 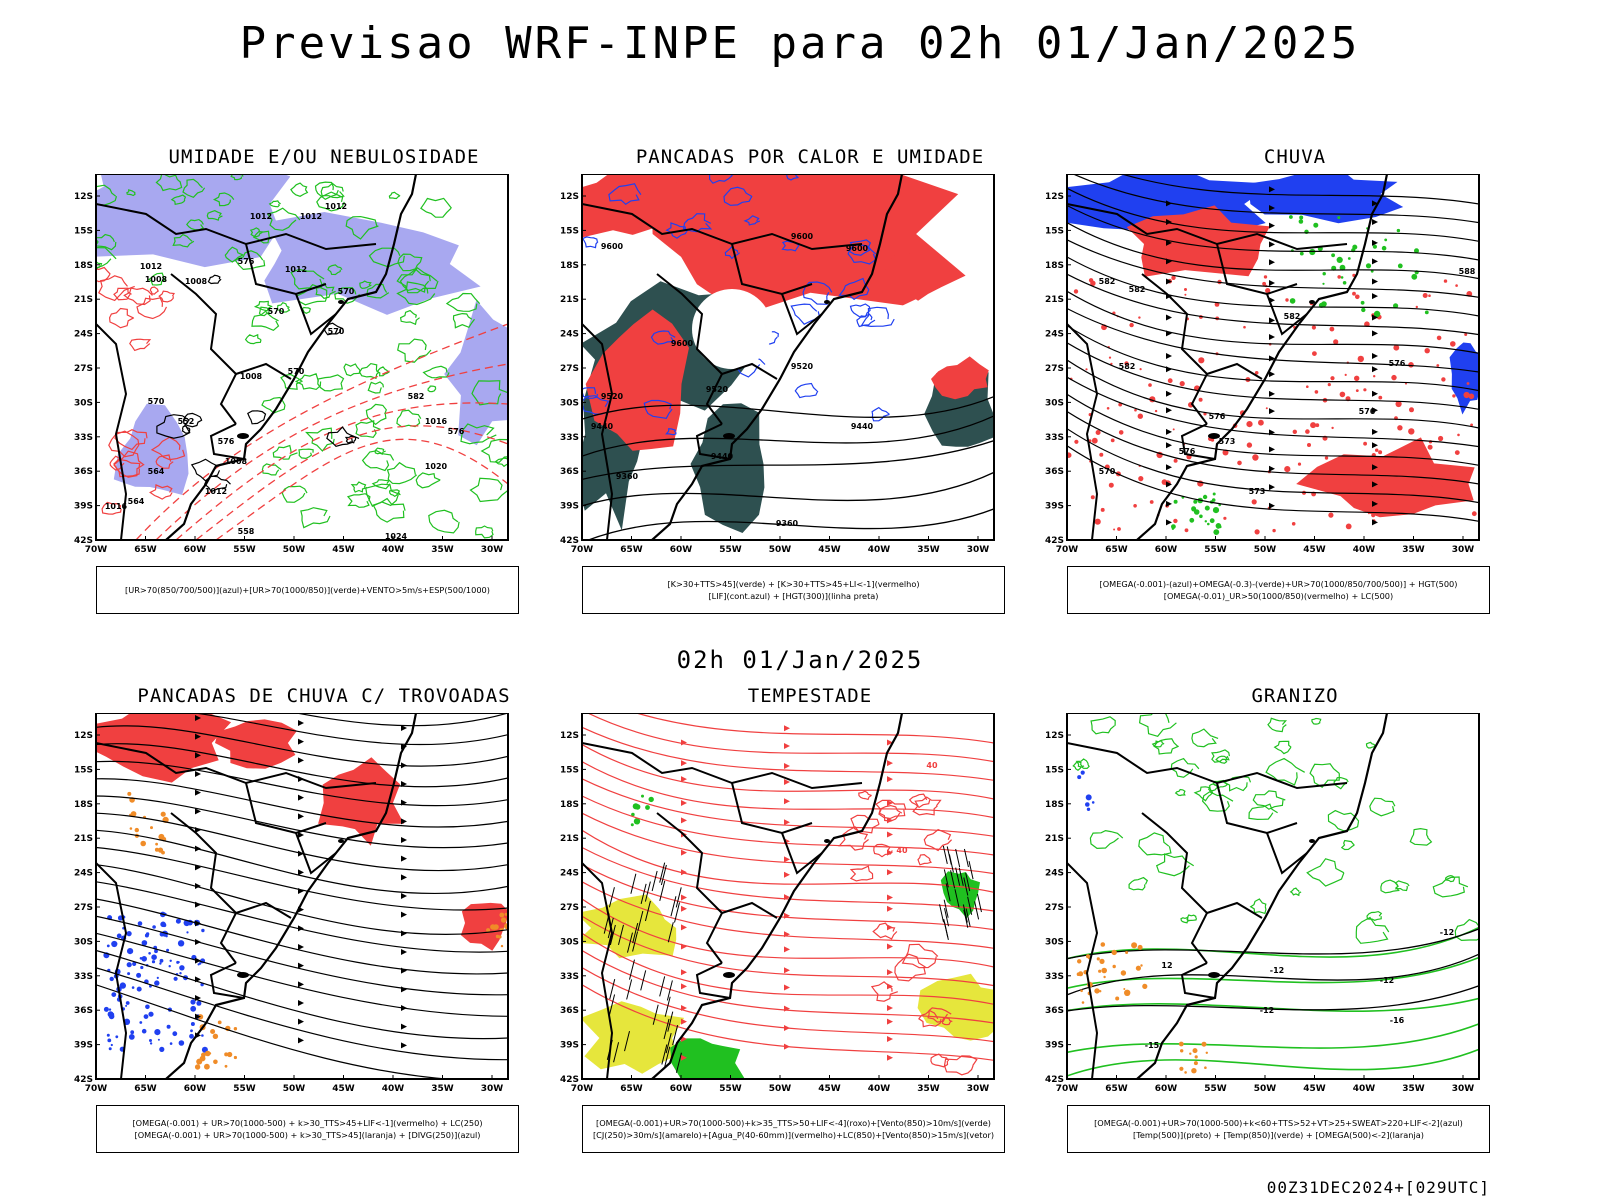 I want to click on contour-label: 1008, so click(x=251, y=376).